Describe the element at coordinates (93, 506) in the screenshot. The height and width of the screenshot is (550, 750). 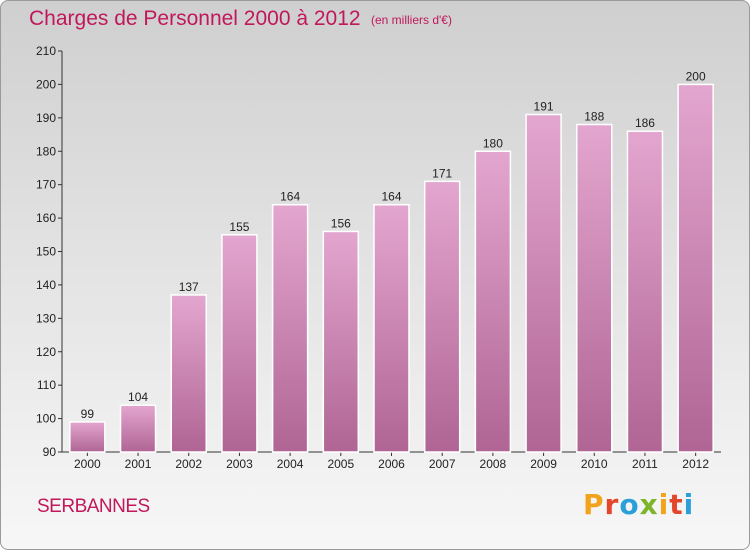
I see `commune-name: SERBANNES` at that location.